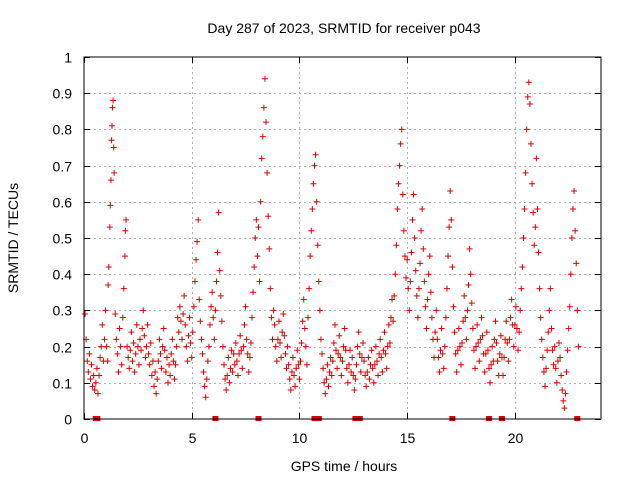  I want to click on y-tick-label: 0, so click(68, 420).